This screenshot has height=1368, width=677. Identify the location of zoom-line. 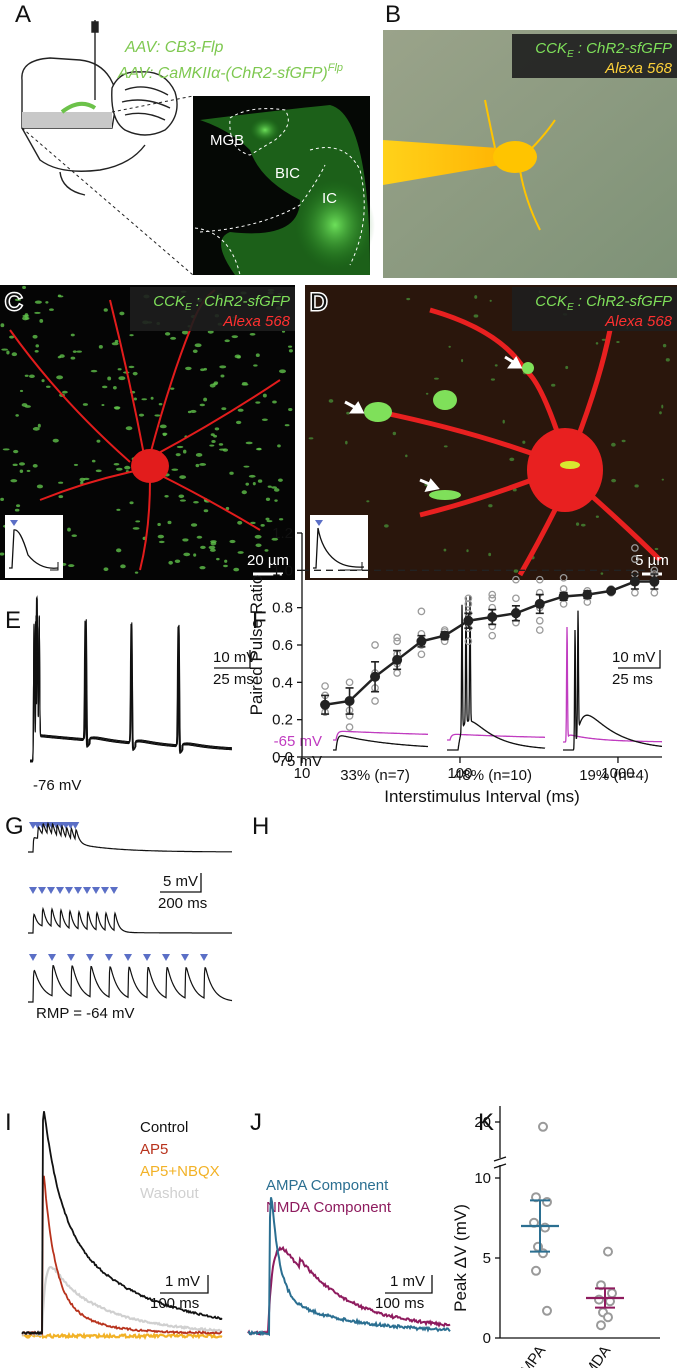
(152, 104).